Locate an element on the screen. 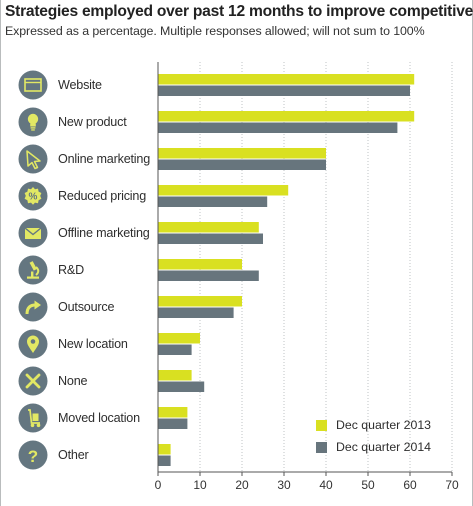  legend-label-2014: Dec quarter 2014 is located at coordinates (384, 447).